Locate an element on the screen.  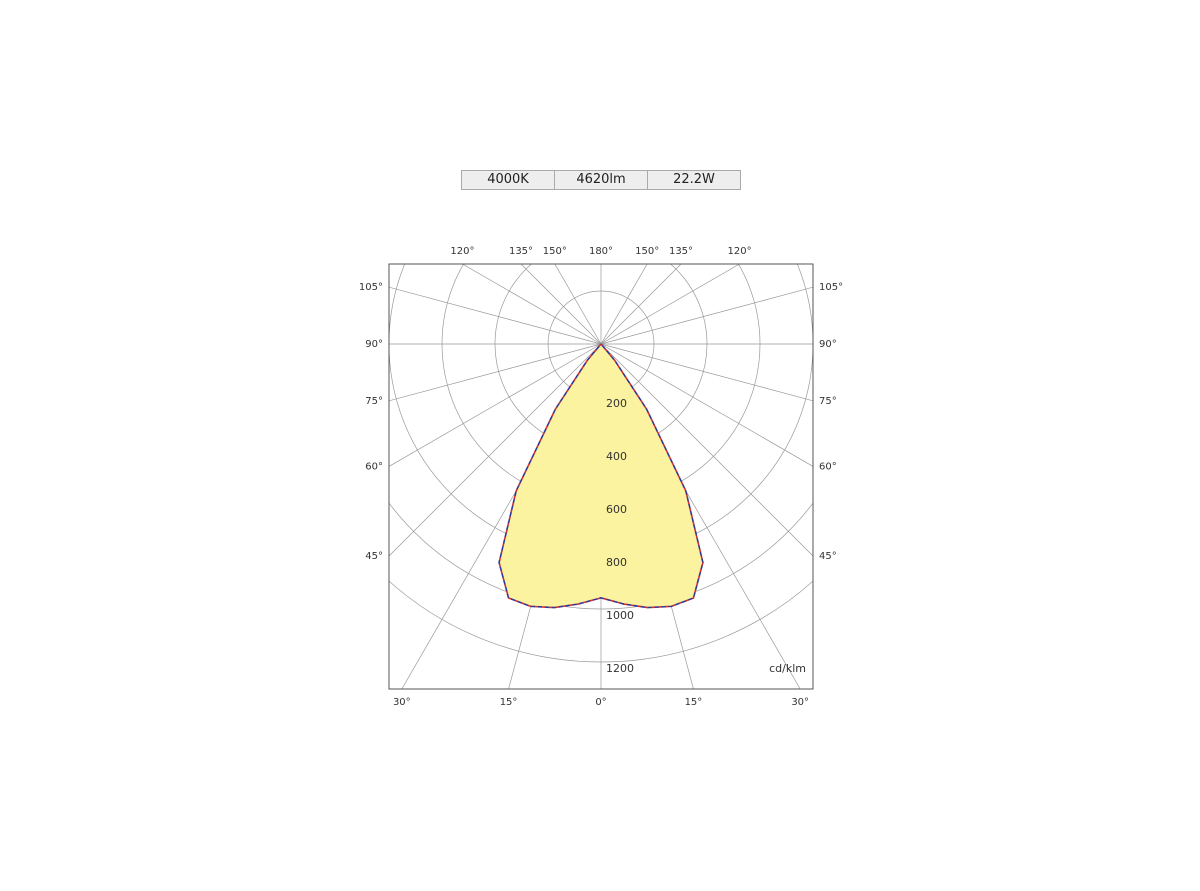
r-tick-label: 1200 is located at coordinates (620, 668).